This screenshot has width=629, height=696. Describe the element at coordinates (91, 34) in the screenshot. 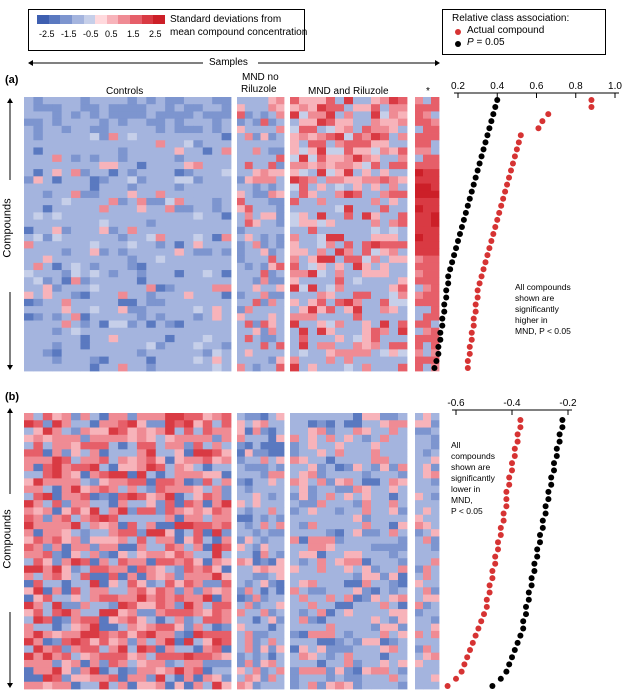

I see `scale-tick-label: -0.5` at that location.